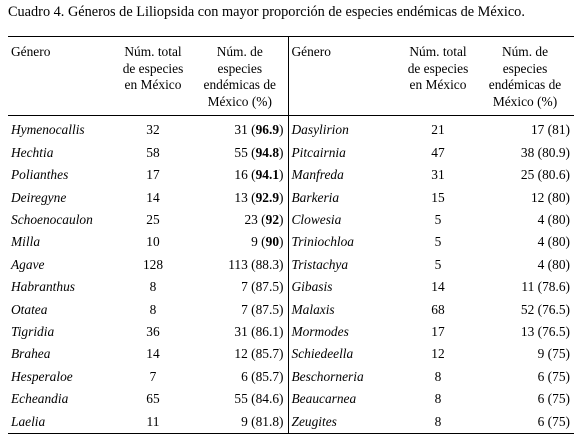 This screenshot has height=439, width=580. I want to click on endemic-cell: 55 (84.6), so click(240, 399).